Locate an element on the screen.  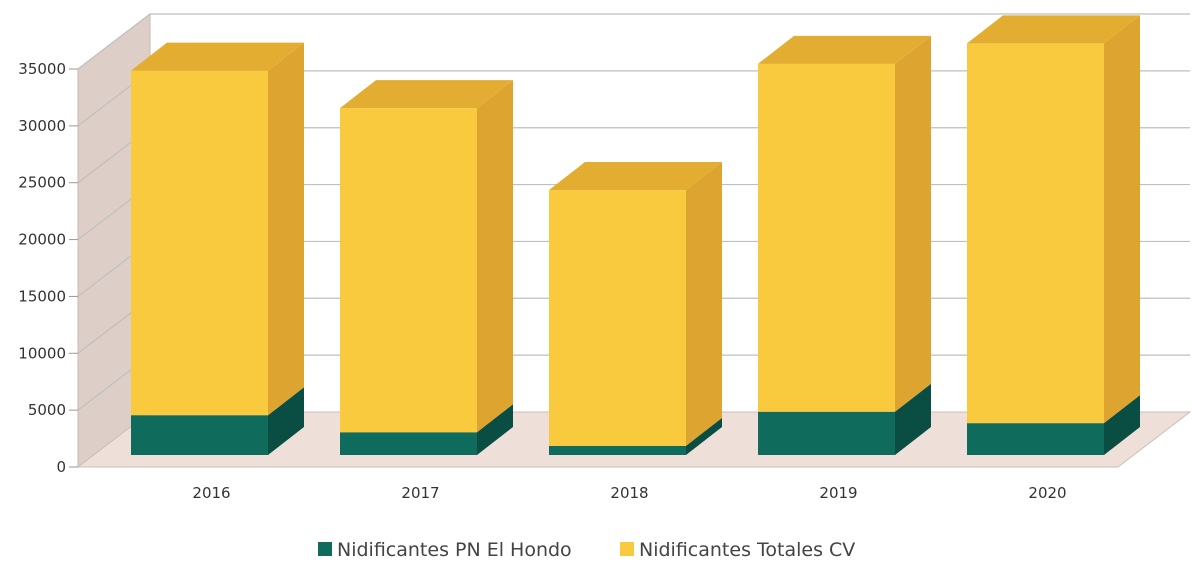
x-tick-label: 2017 is located at coordinates (420, 493).